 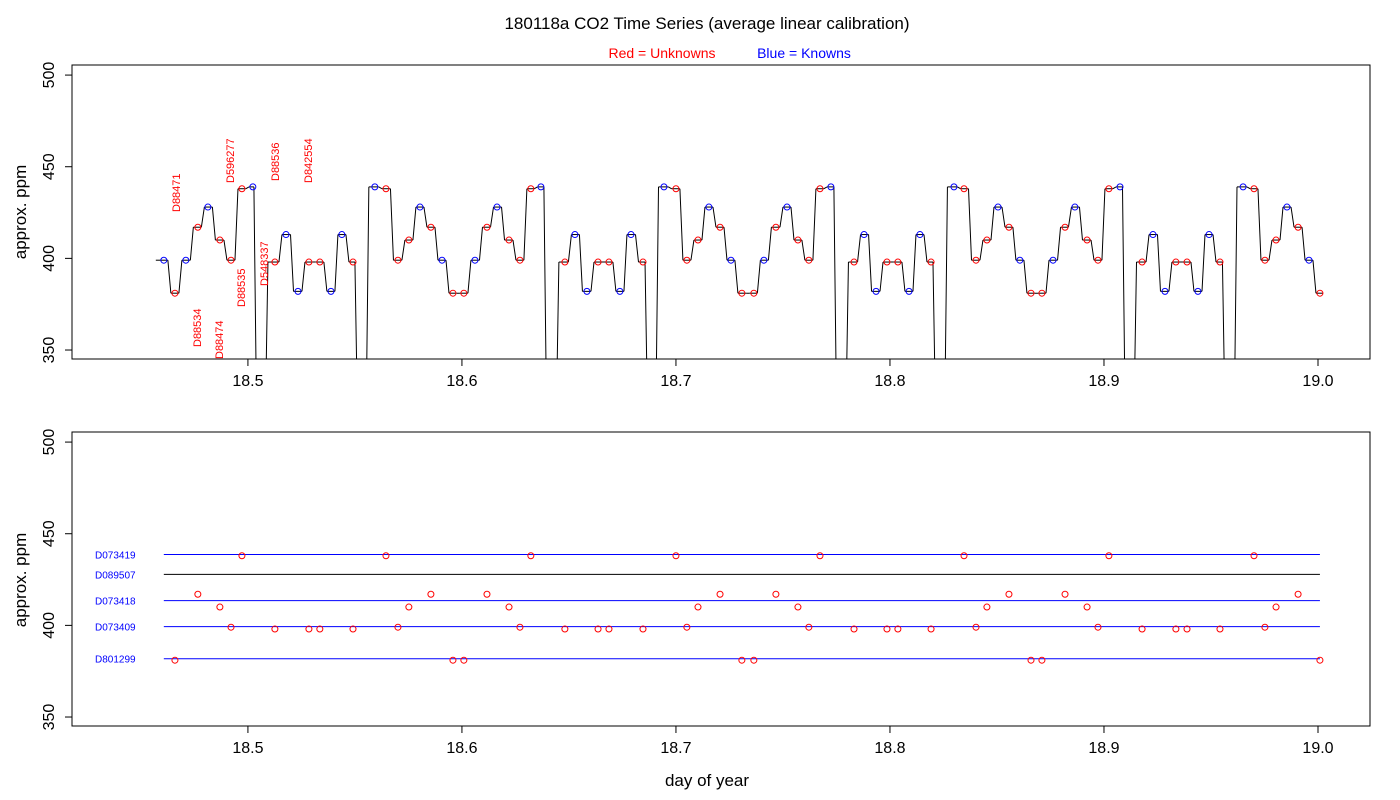 What do you see at coordinates (49, 75) in the screenshot?
I see `y-tick-label: 500` at bounding box center [49, 75].